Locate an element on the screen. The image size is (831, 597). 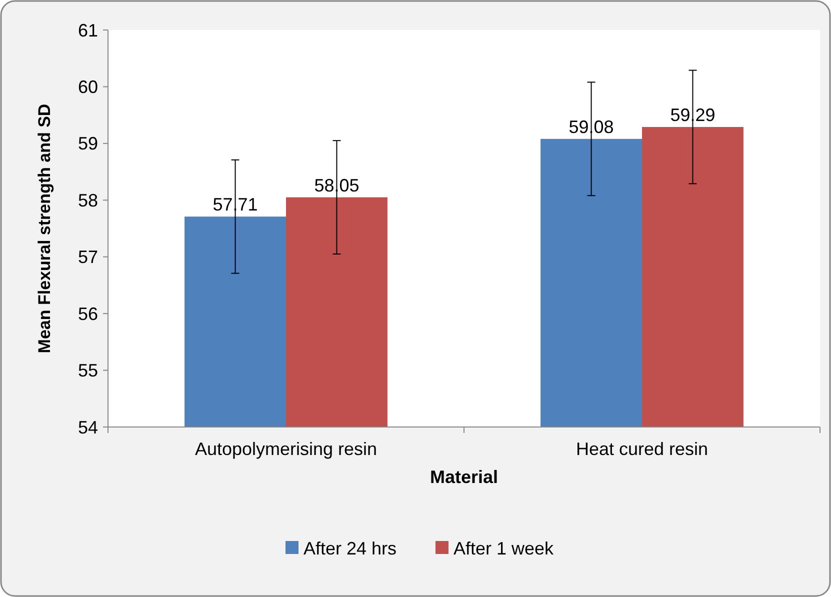
y-tick-label: 59 is located at coordinates (88, 144).